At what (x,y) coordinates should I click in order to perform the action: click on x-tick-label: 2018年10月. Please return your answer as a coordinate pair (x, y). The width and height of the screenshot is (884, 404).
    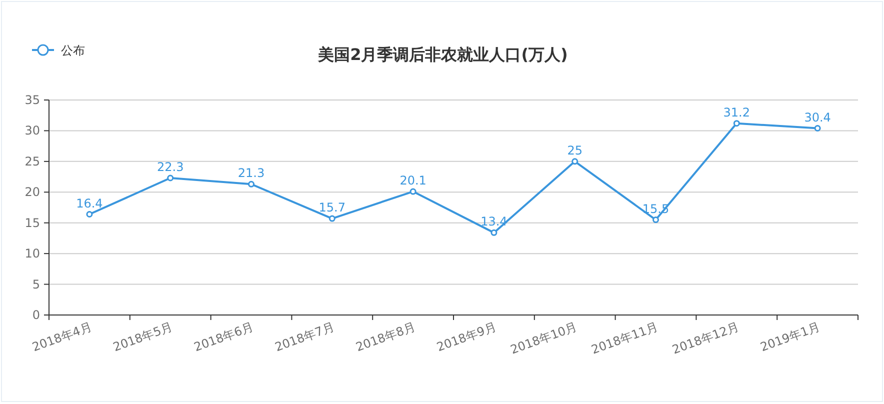
    Looking at the image, I should click on (543, 338).